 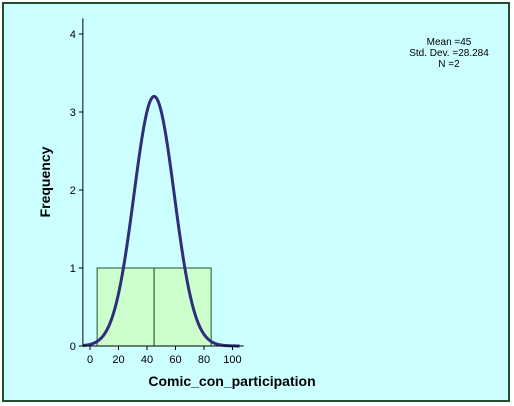 What do you see at coordinates (449, 42) in the screenshot?
I see `stats-mean: Mean =45` at bounding box center [449, 42].